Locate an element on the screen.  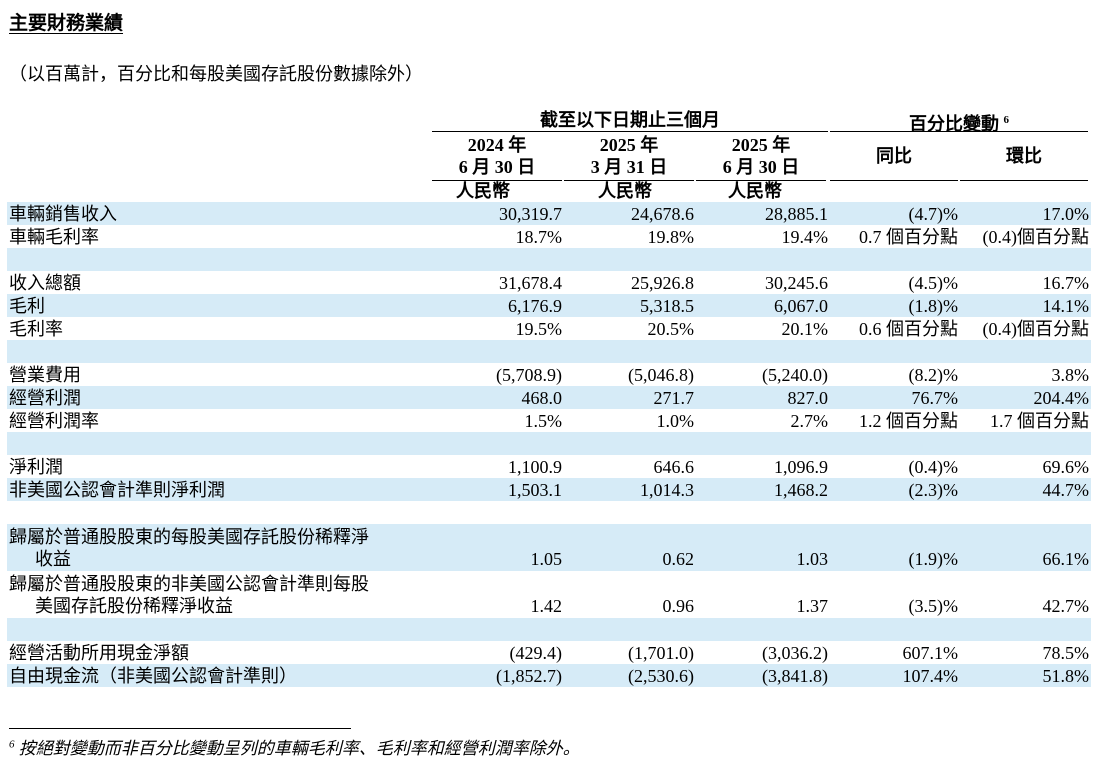
cell-qoq: 3.8% is located at coordinates (1070, 374).